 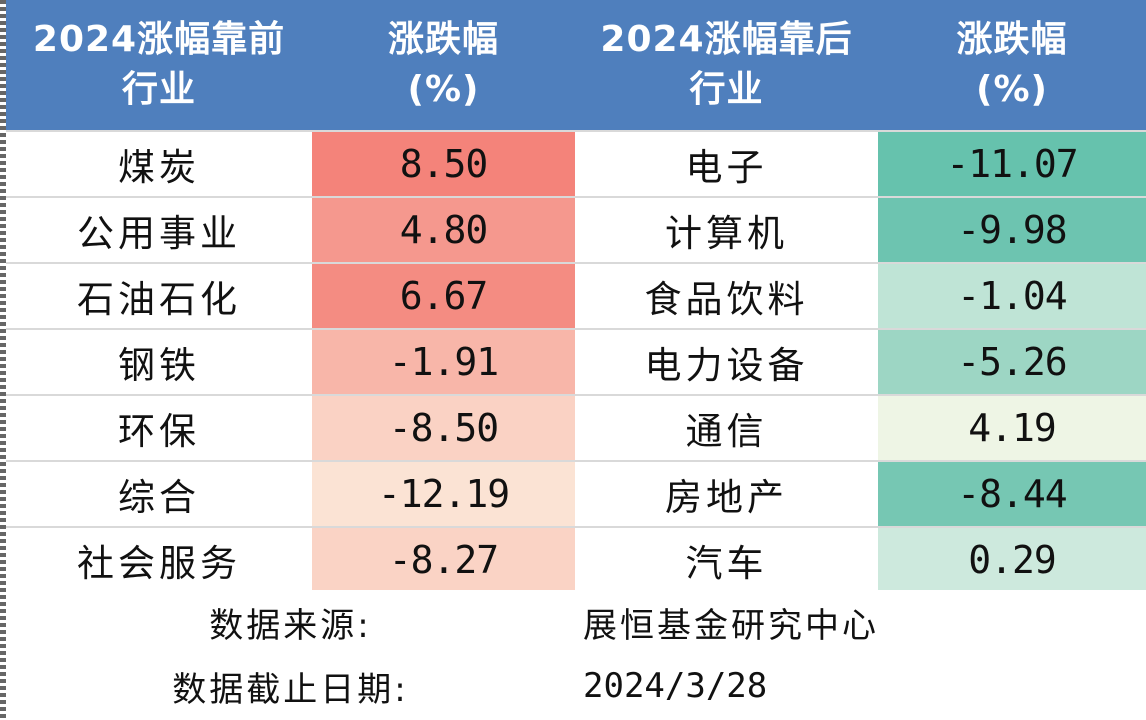 What do you see at coordinates (443, 39) in the screenshot?
I see `header-top-change-line1: 涨跌幅` at bounding box center [443, 39].